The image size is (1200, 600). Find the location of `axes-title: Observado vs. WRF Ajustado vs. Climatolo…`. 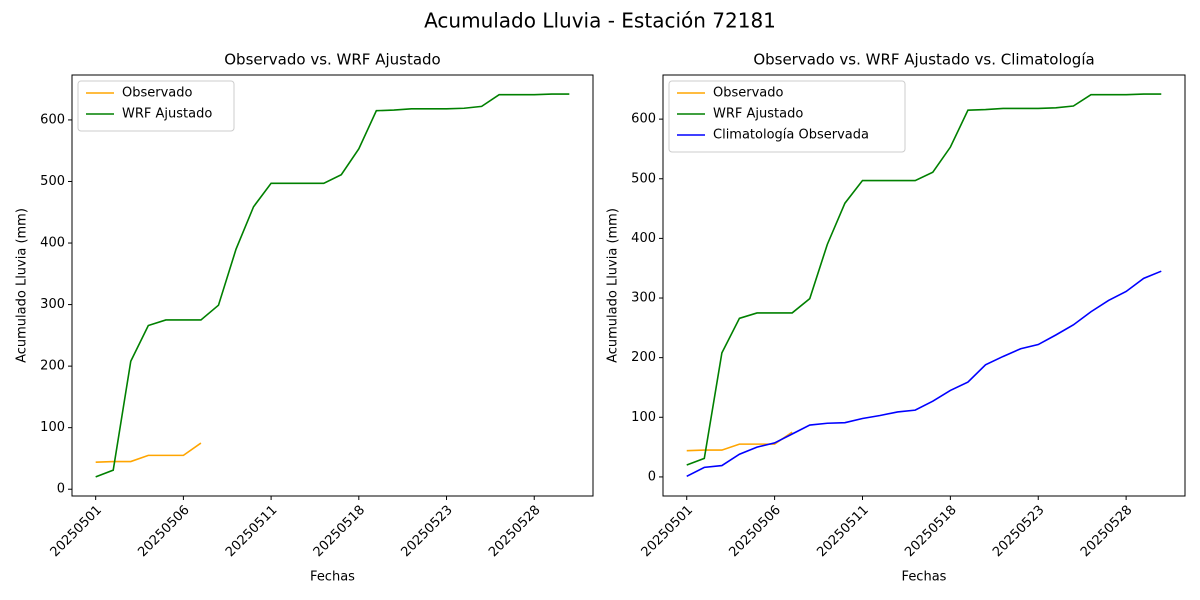

axes-title: Observado vs. WRF Ajustado vs. Climatolo… is located at coordinates (923, 60).